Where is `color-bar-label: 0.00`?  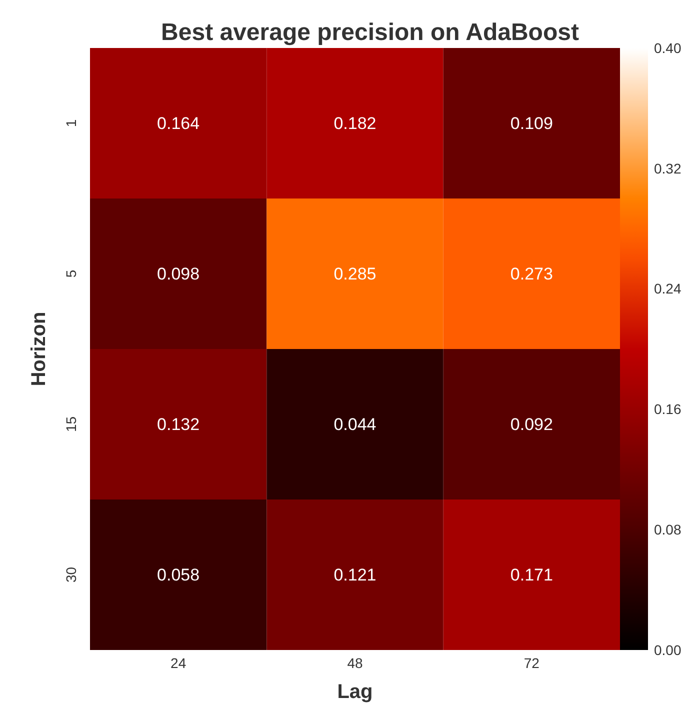
color-bar-label: 0.00 is located at coordinates (668, 650).